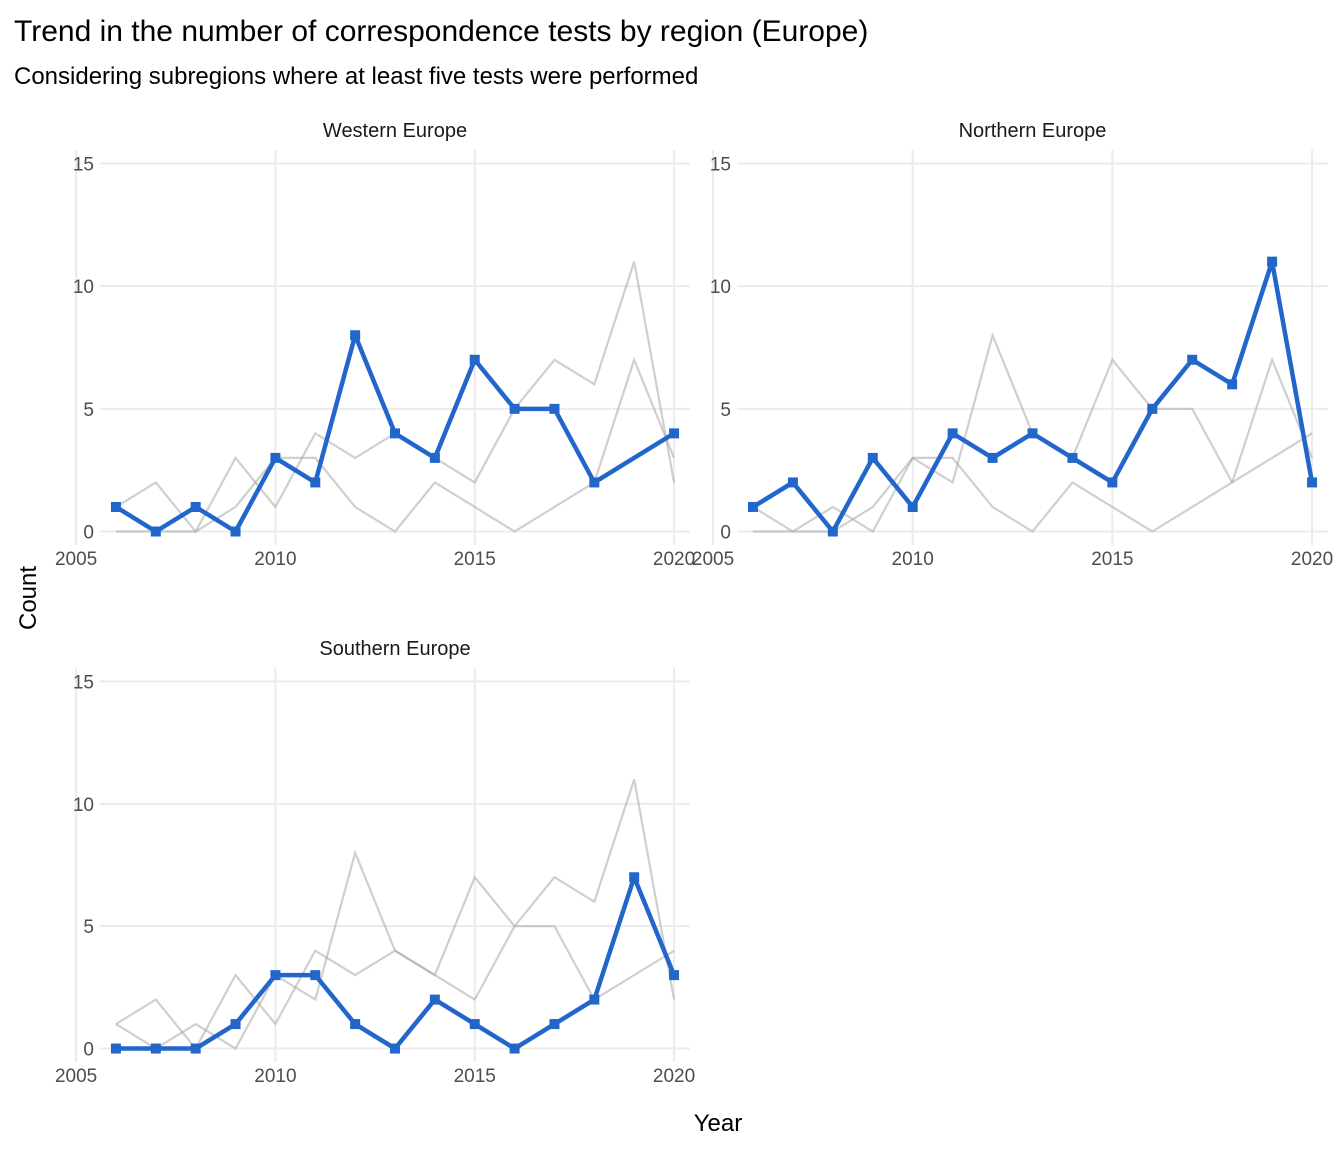 The image size is (1344, 1152). I want to click on facet-label: Western Europe, so click(395, 131).